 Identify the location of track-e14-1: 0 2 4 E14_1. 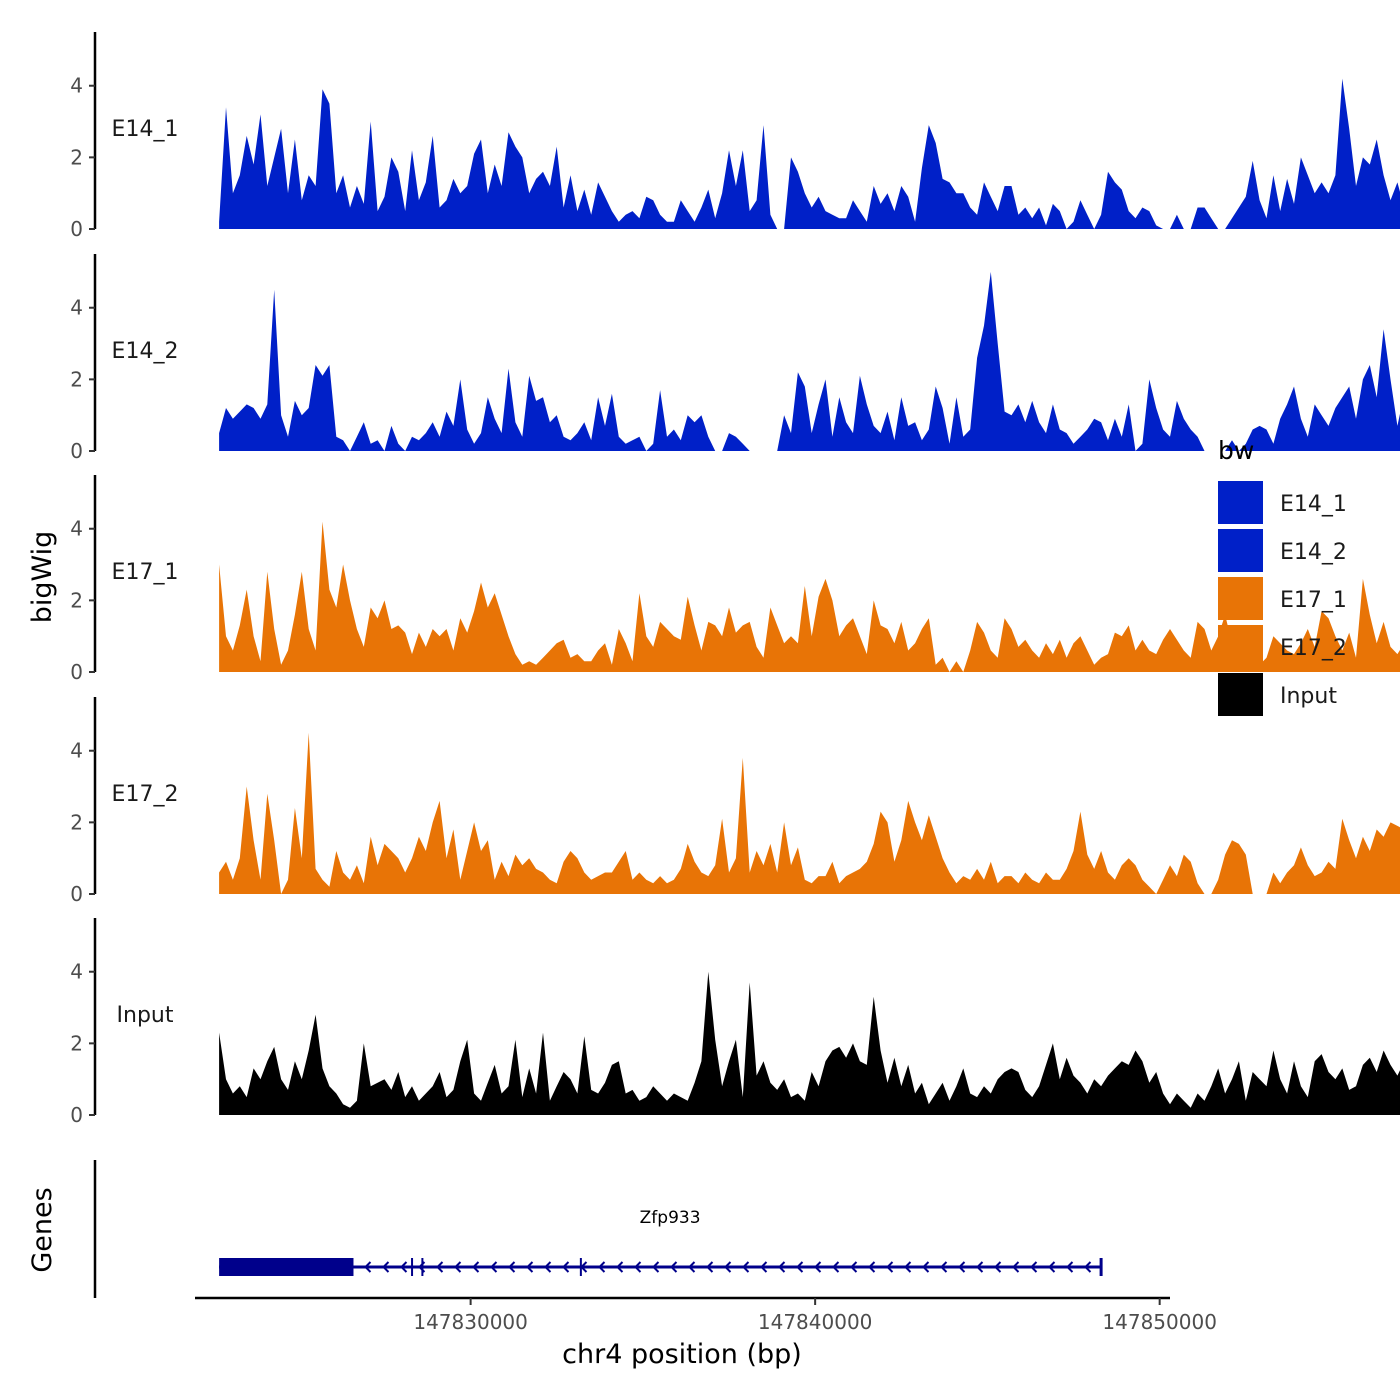
(735, 136).